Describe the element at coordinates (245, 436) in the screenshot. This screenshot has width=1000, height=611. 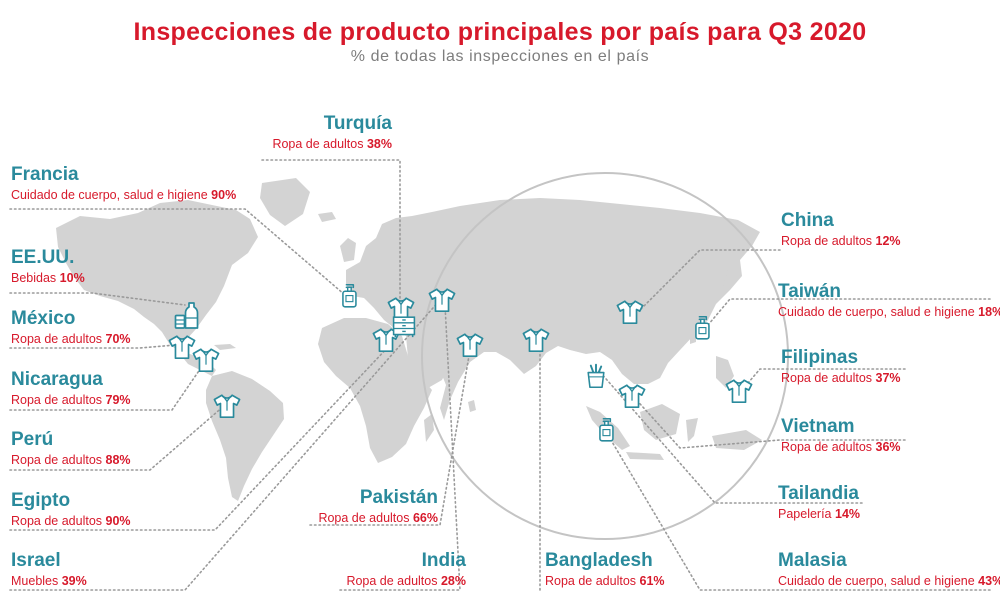
I see `south-america` at that location.